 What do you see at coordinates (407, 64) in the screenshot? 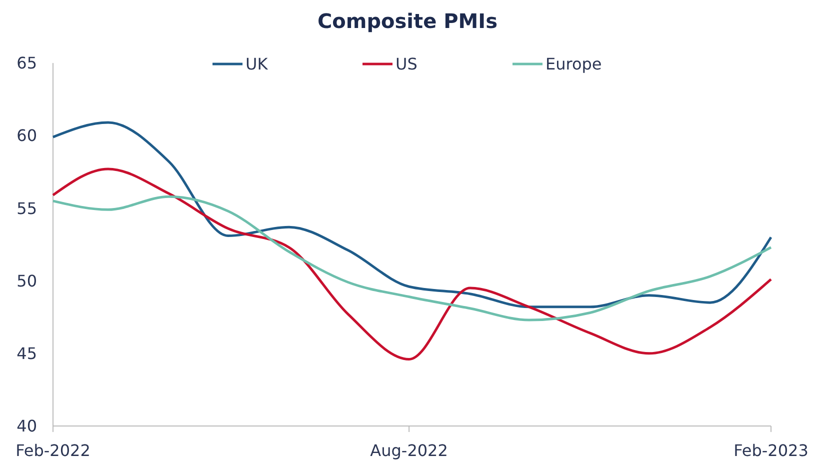
I see `legend-label: US` at bounding box center [407, 64].